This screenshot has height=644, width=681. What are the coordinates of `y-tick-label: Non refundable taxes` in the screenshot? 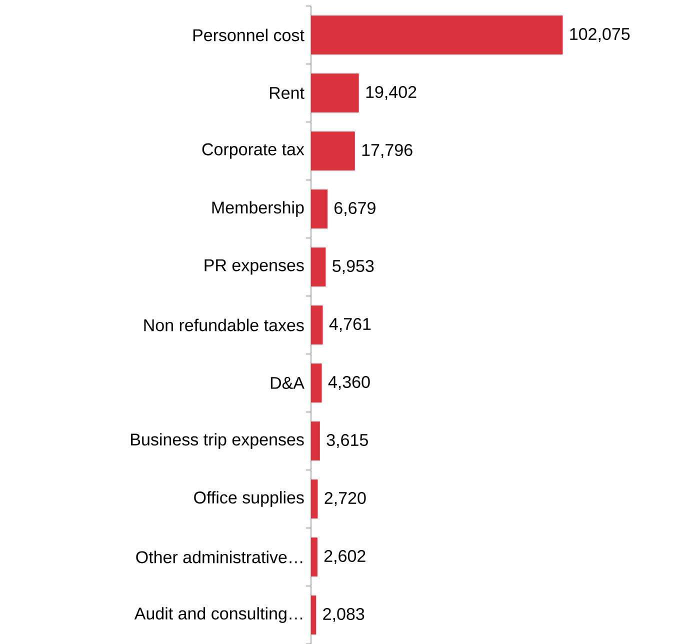 It's located at (224, 325).